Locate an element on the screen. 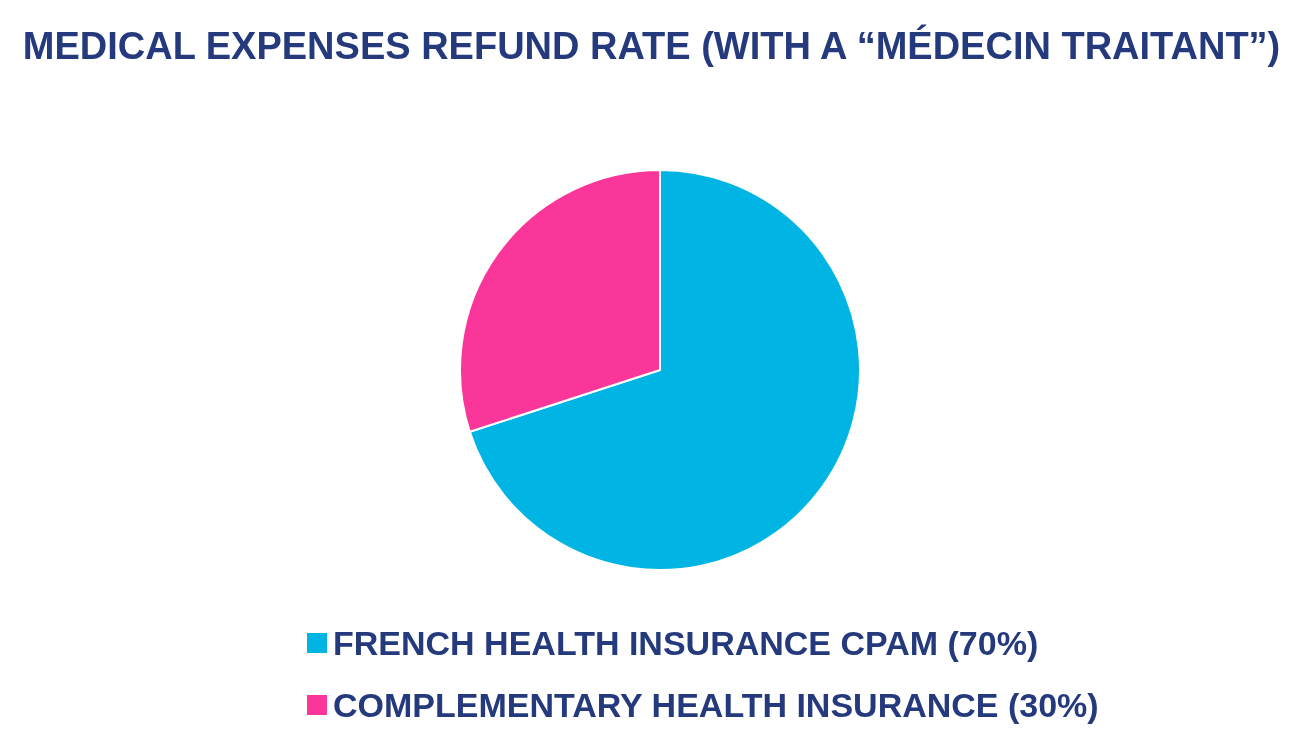  legend-label: COMPLEMENTARY HEALTH INSURANCE (30%) is located at coordinates (716, 705).